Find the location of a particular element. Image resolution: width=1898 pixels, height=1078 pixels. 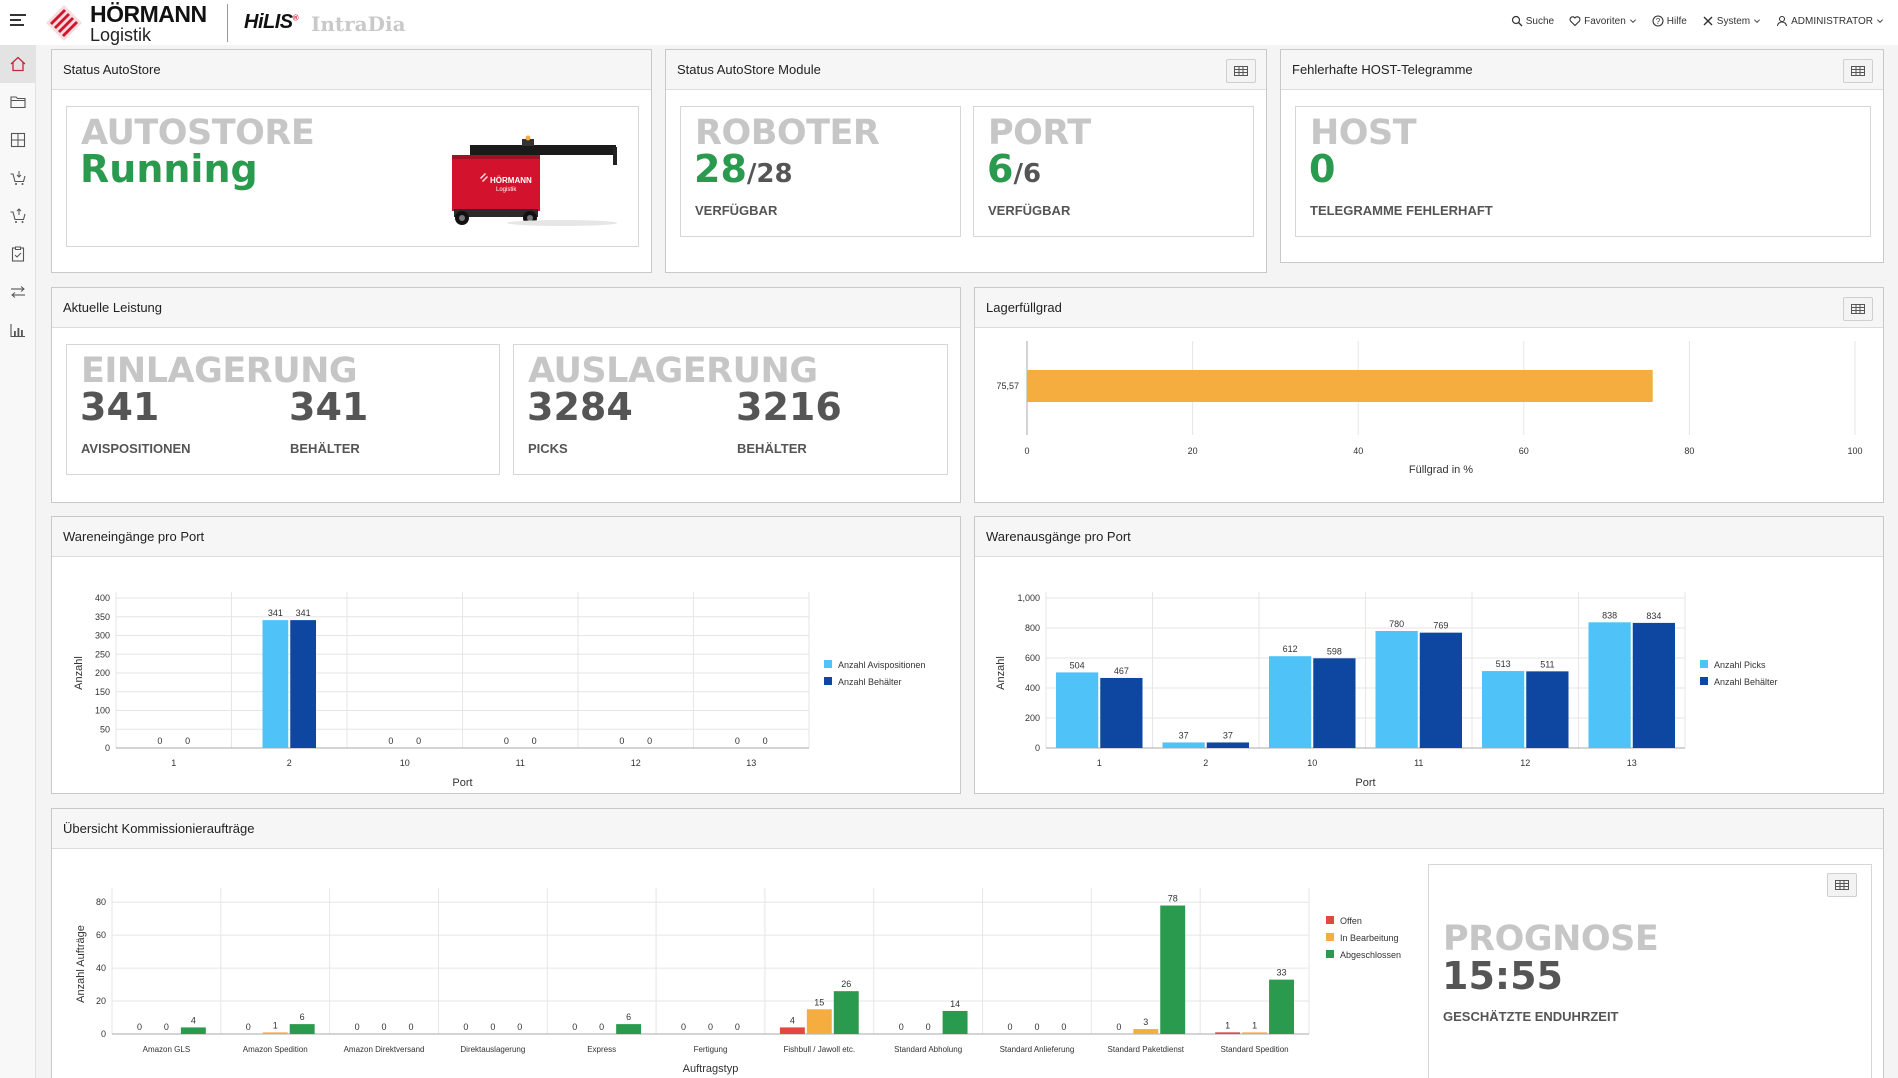

heart-icon is located at coordinates (1575, 21).